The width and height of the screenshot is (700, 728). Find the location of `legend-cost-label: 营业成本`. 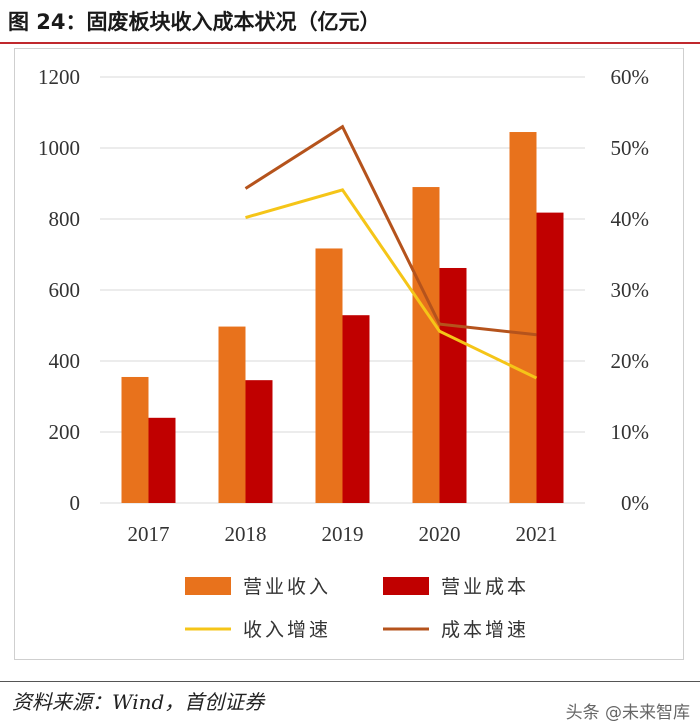

legend-cost-label: 营业成本 is located at coordinates (485, 587).